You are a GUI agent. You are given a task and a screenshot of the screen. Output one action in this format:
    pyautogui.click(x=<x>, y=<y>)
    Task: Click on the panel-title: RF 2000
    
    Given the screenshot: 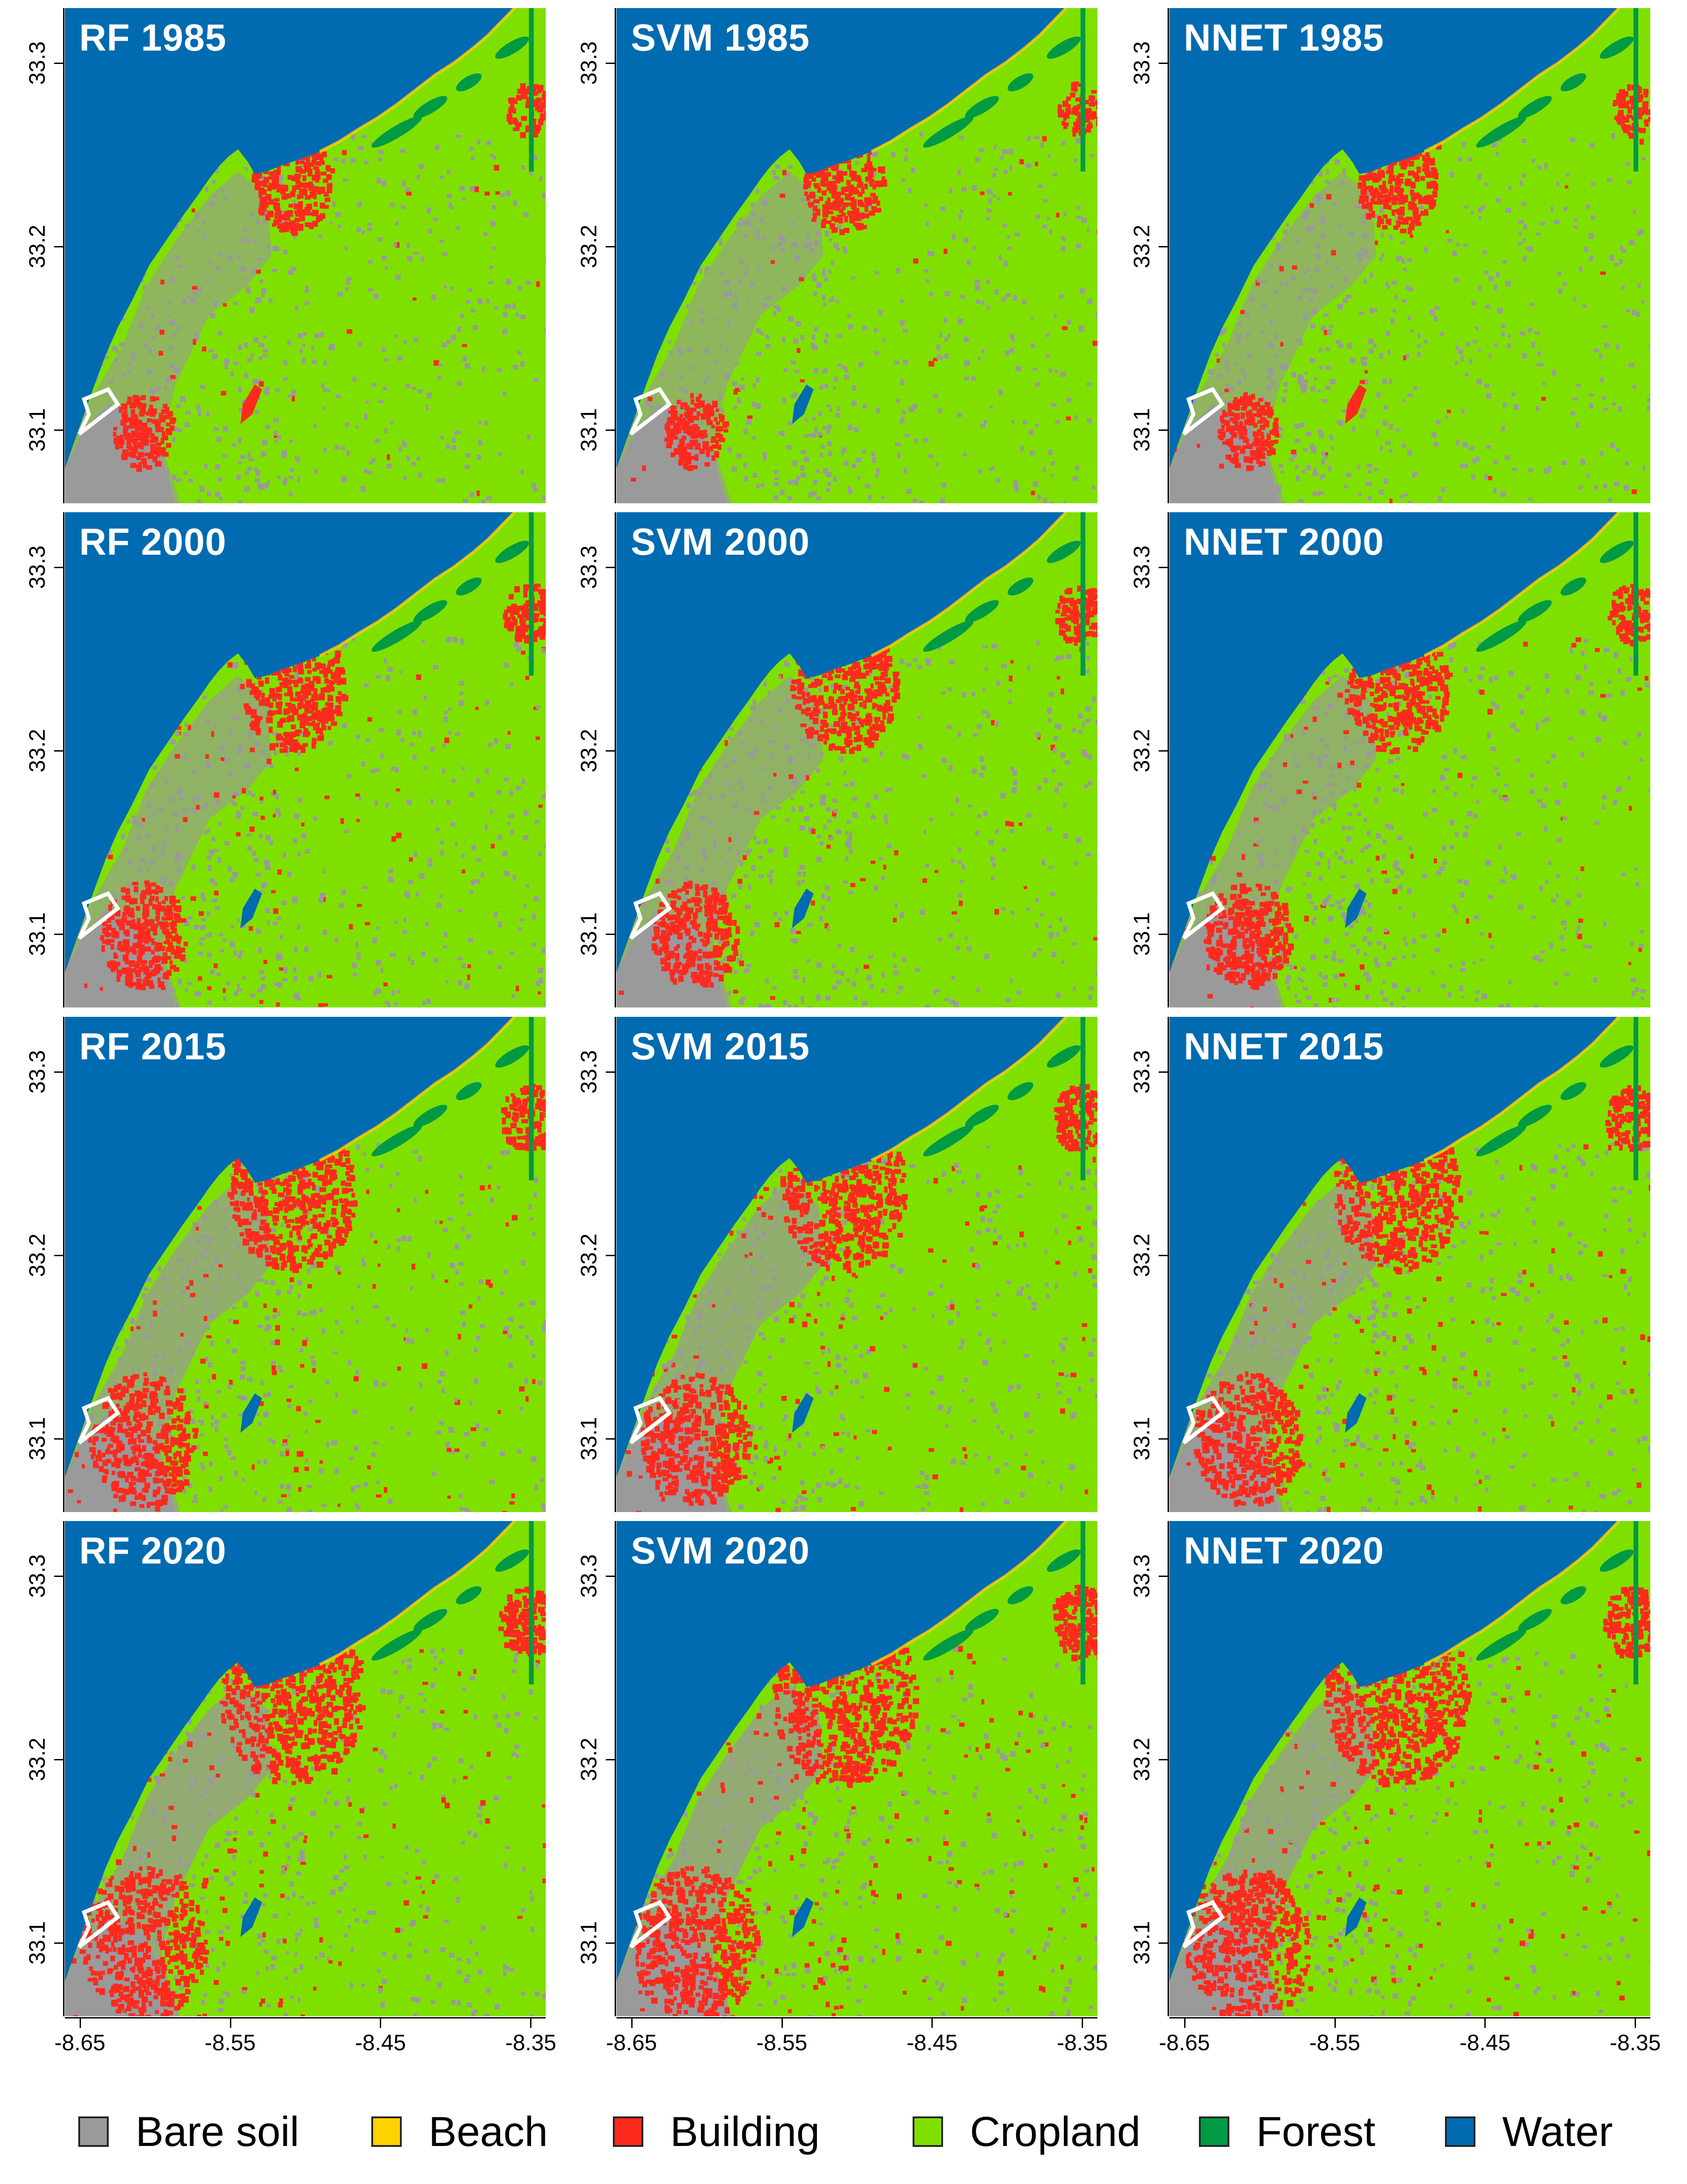 What is the action you would take?
    pyautogui.click(x=153, y=542)
    